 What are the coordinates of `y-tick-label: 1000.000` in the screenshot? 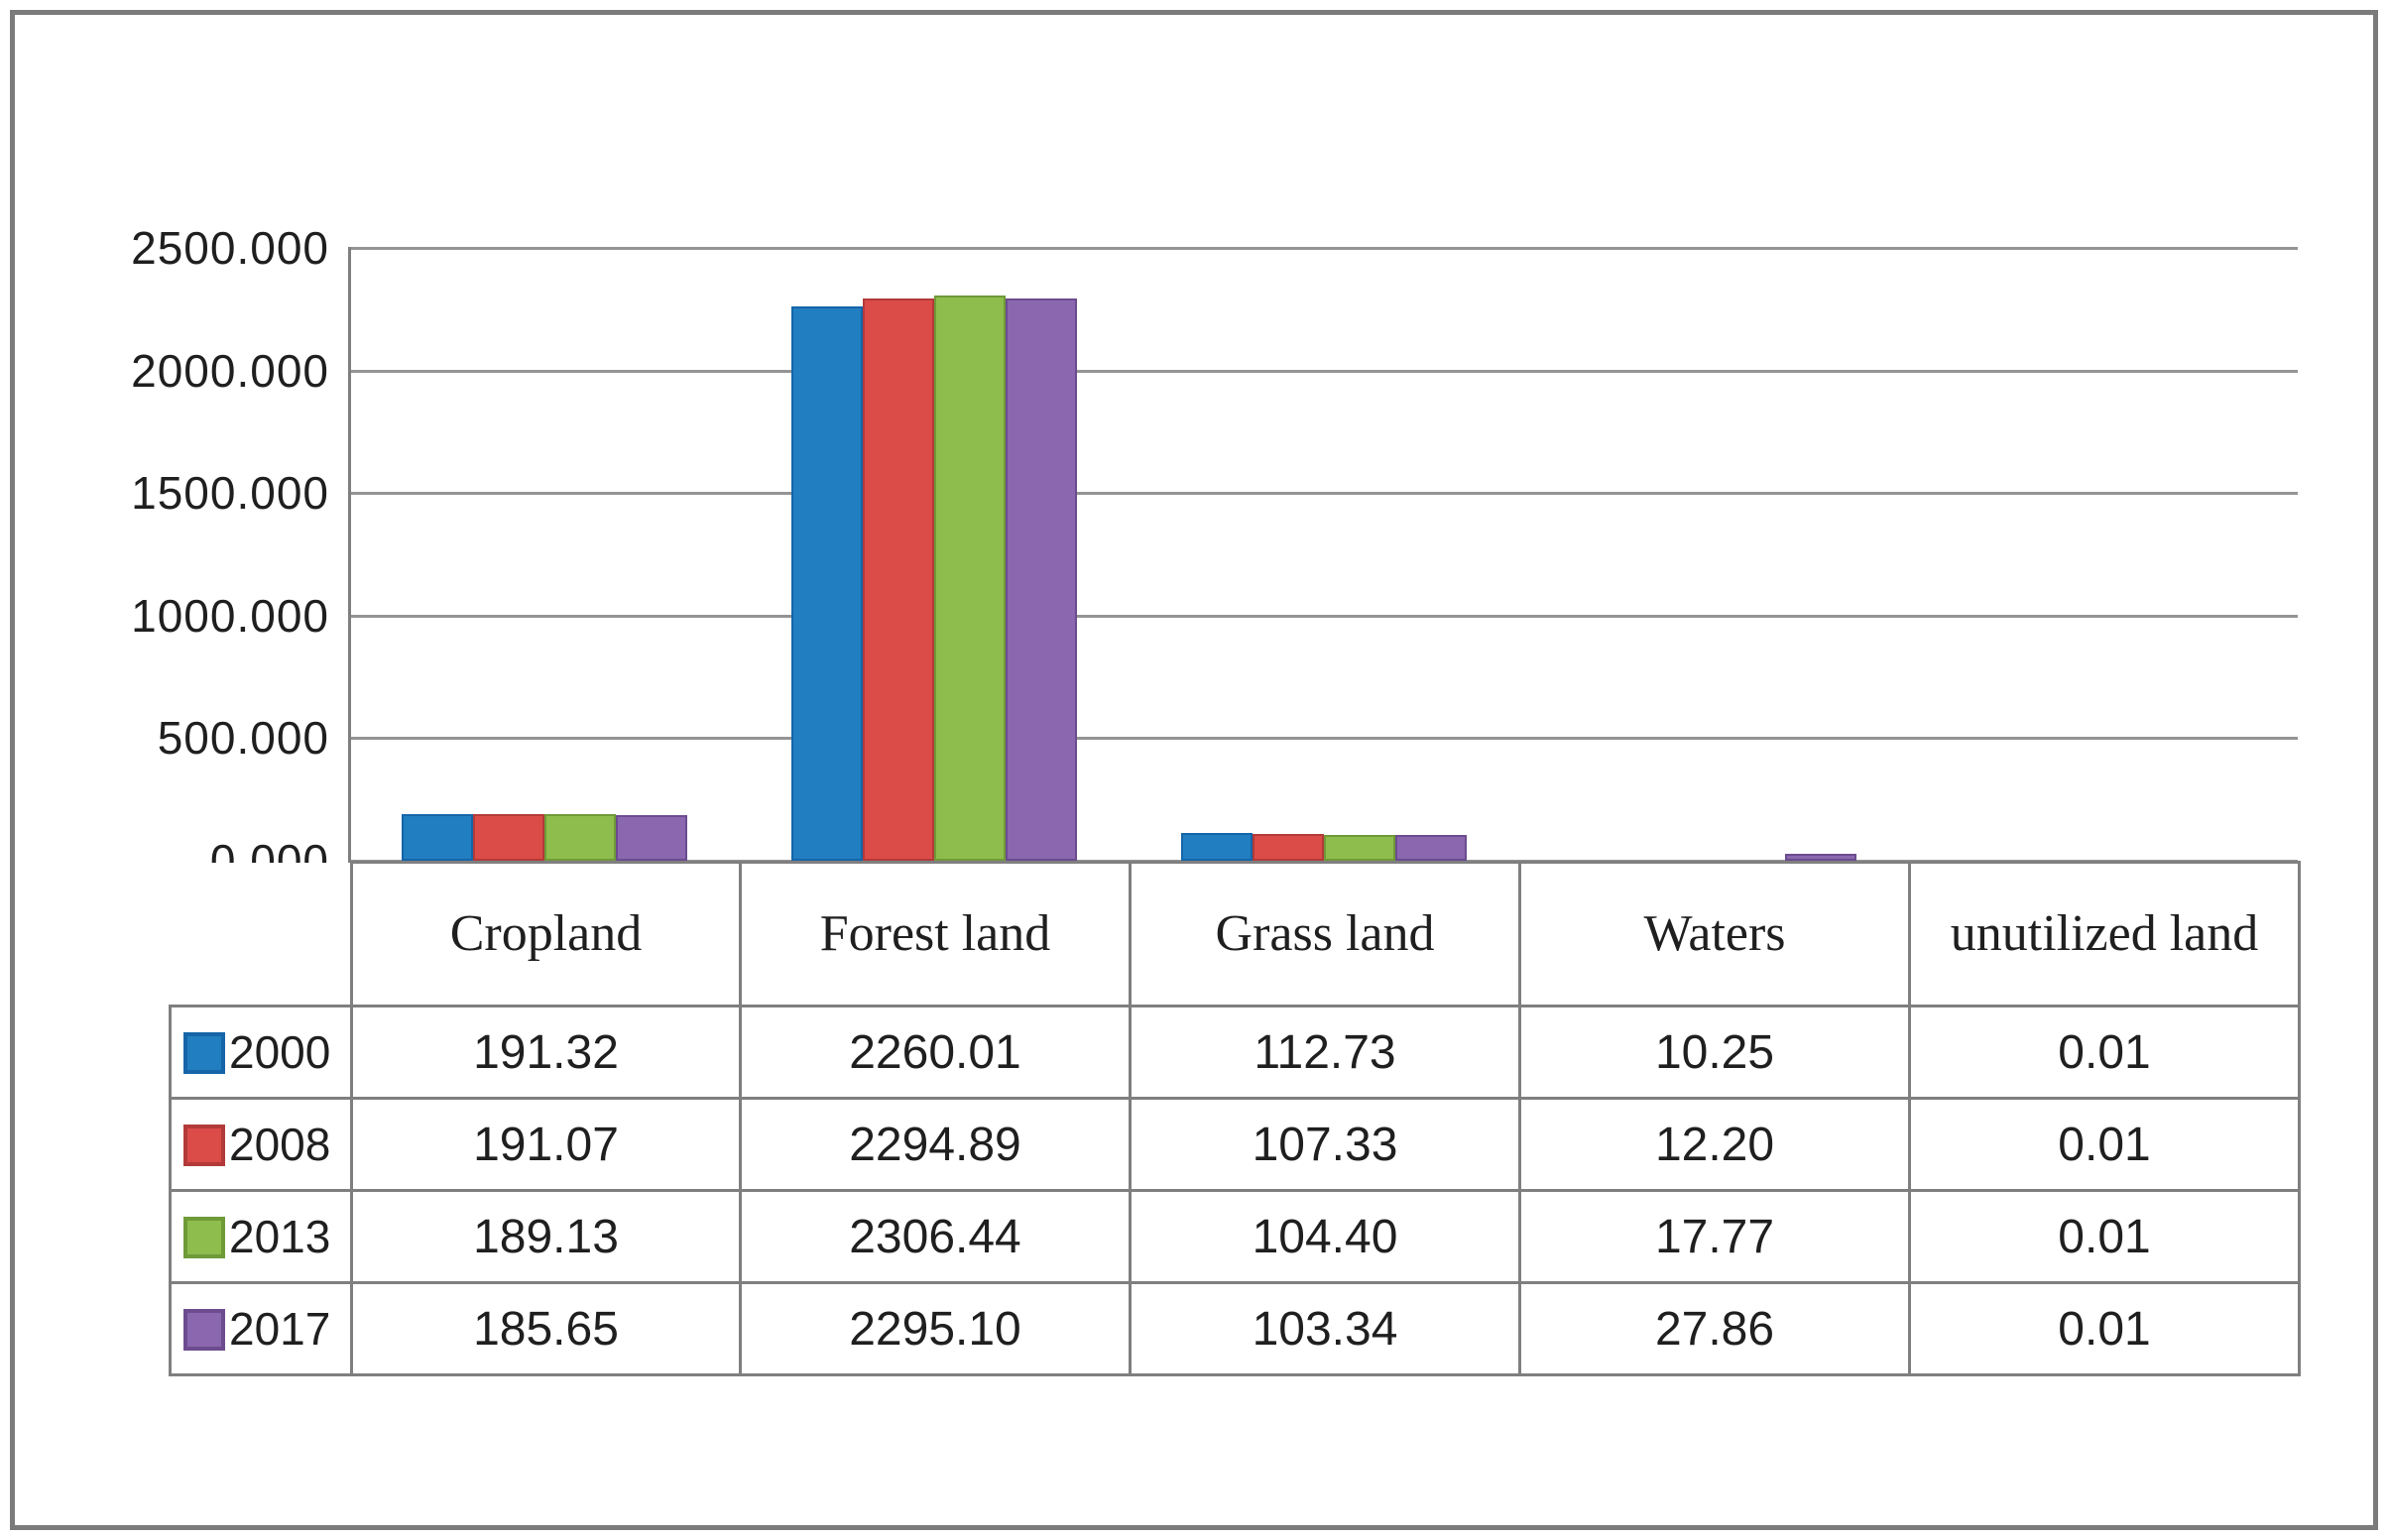 It's located at (230, 616).